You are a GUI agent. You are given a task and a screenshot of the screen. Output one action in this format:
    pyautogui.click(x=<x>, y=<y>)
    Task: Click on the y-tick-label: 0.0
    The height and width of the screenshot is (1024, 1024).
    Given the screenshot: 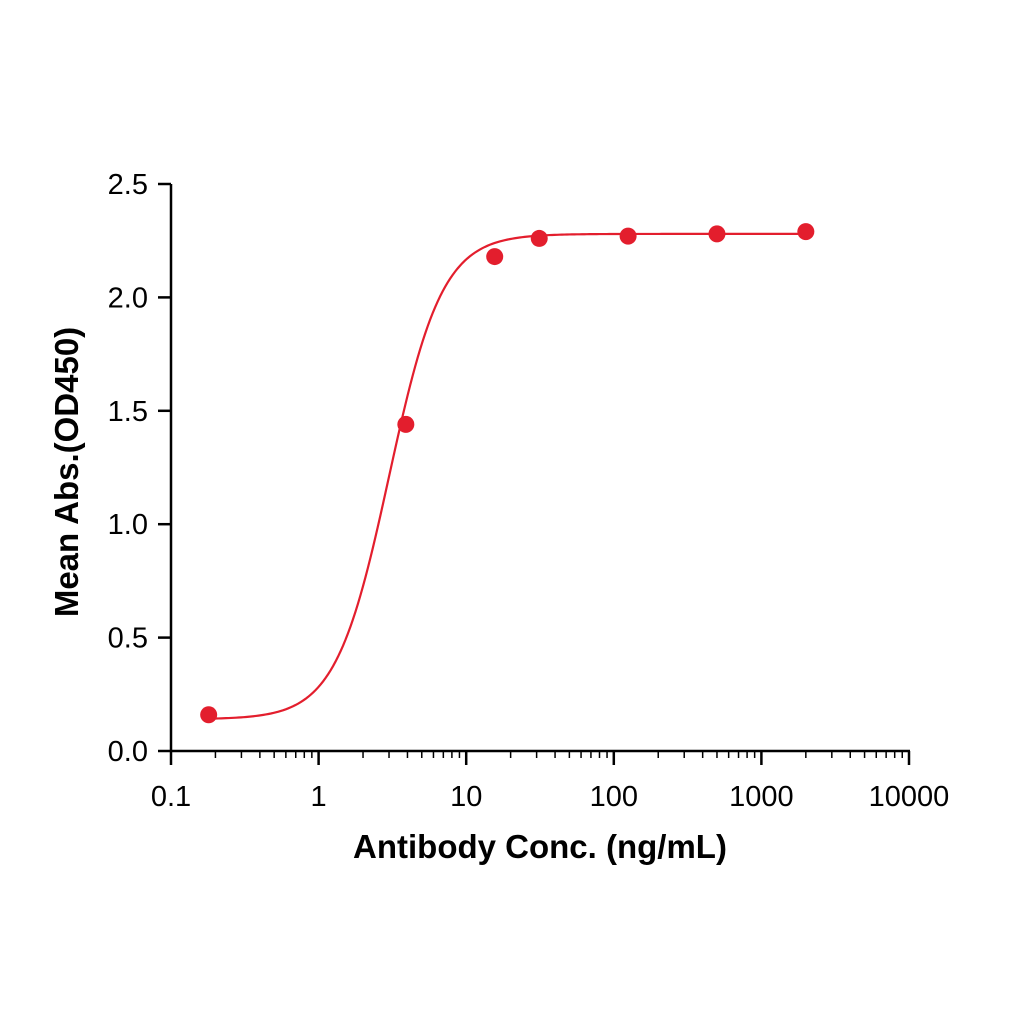 What is the action you would take?
    pyautogui.click(x=128, y=752)
    